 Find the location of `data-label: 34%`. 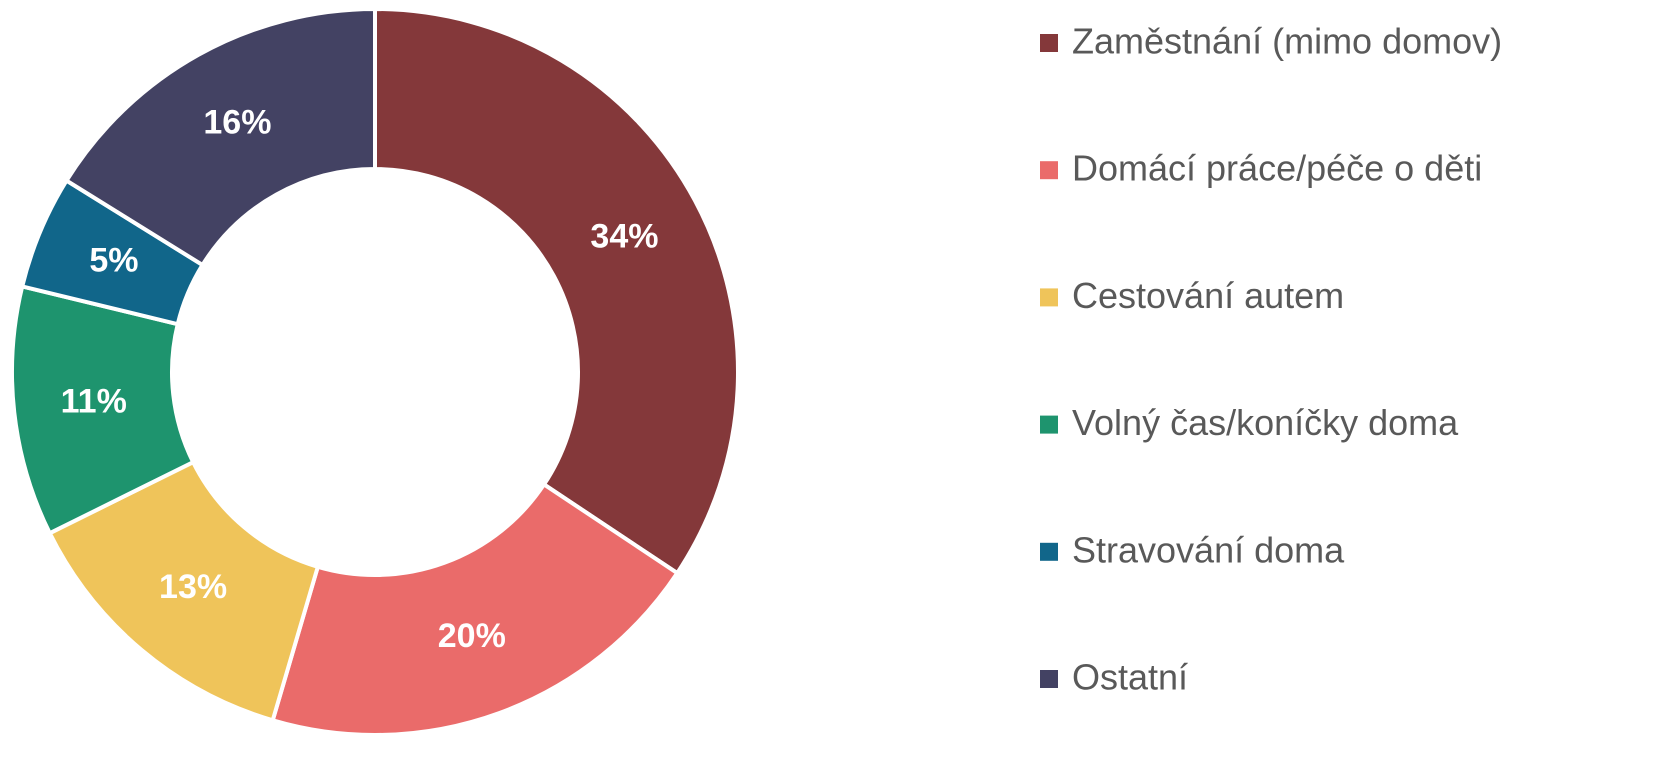

data-label: 34% is located at coordinates (624, 236).